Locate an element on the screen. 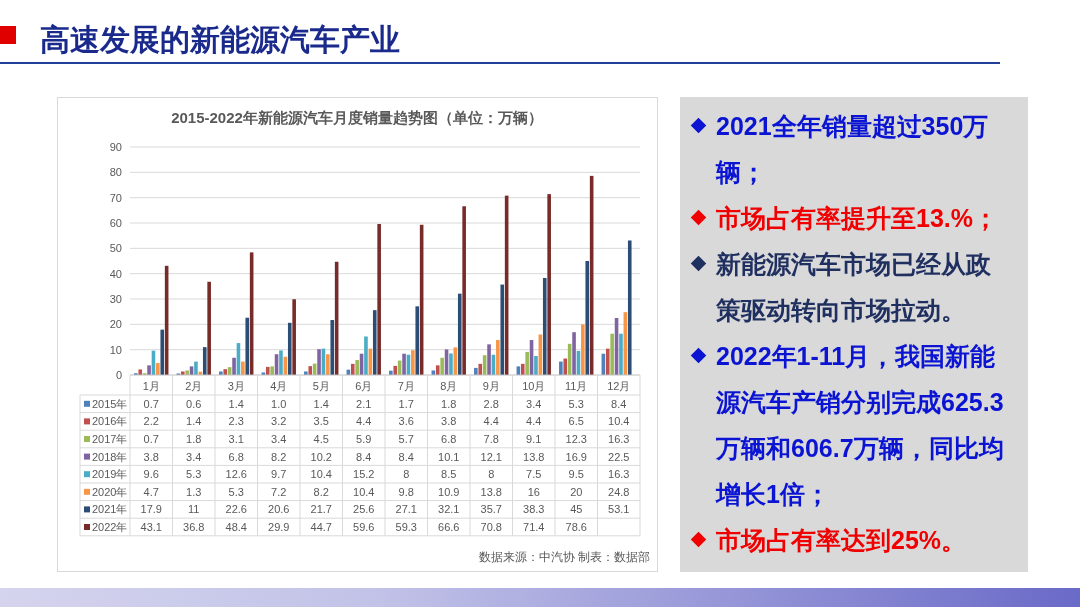  data-label: 53.1 is located at coordinates (619, 509).